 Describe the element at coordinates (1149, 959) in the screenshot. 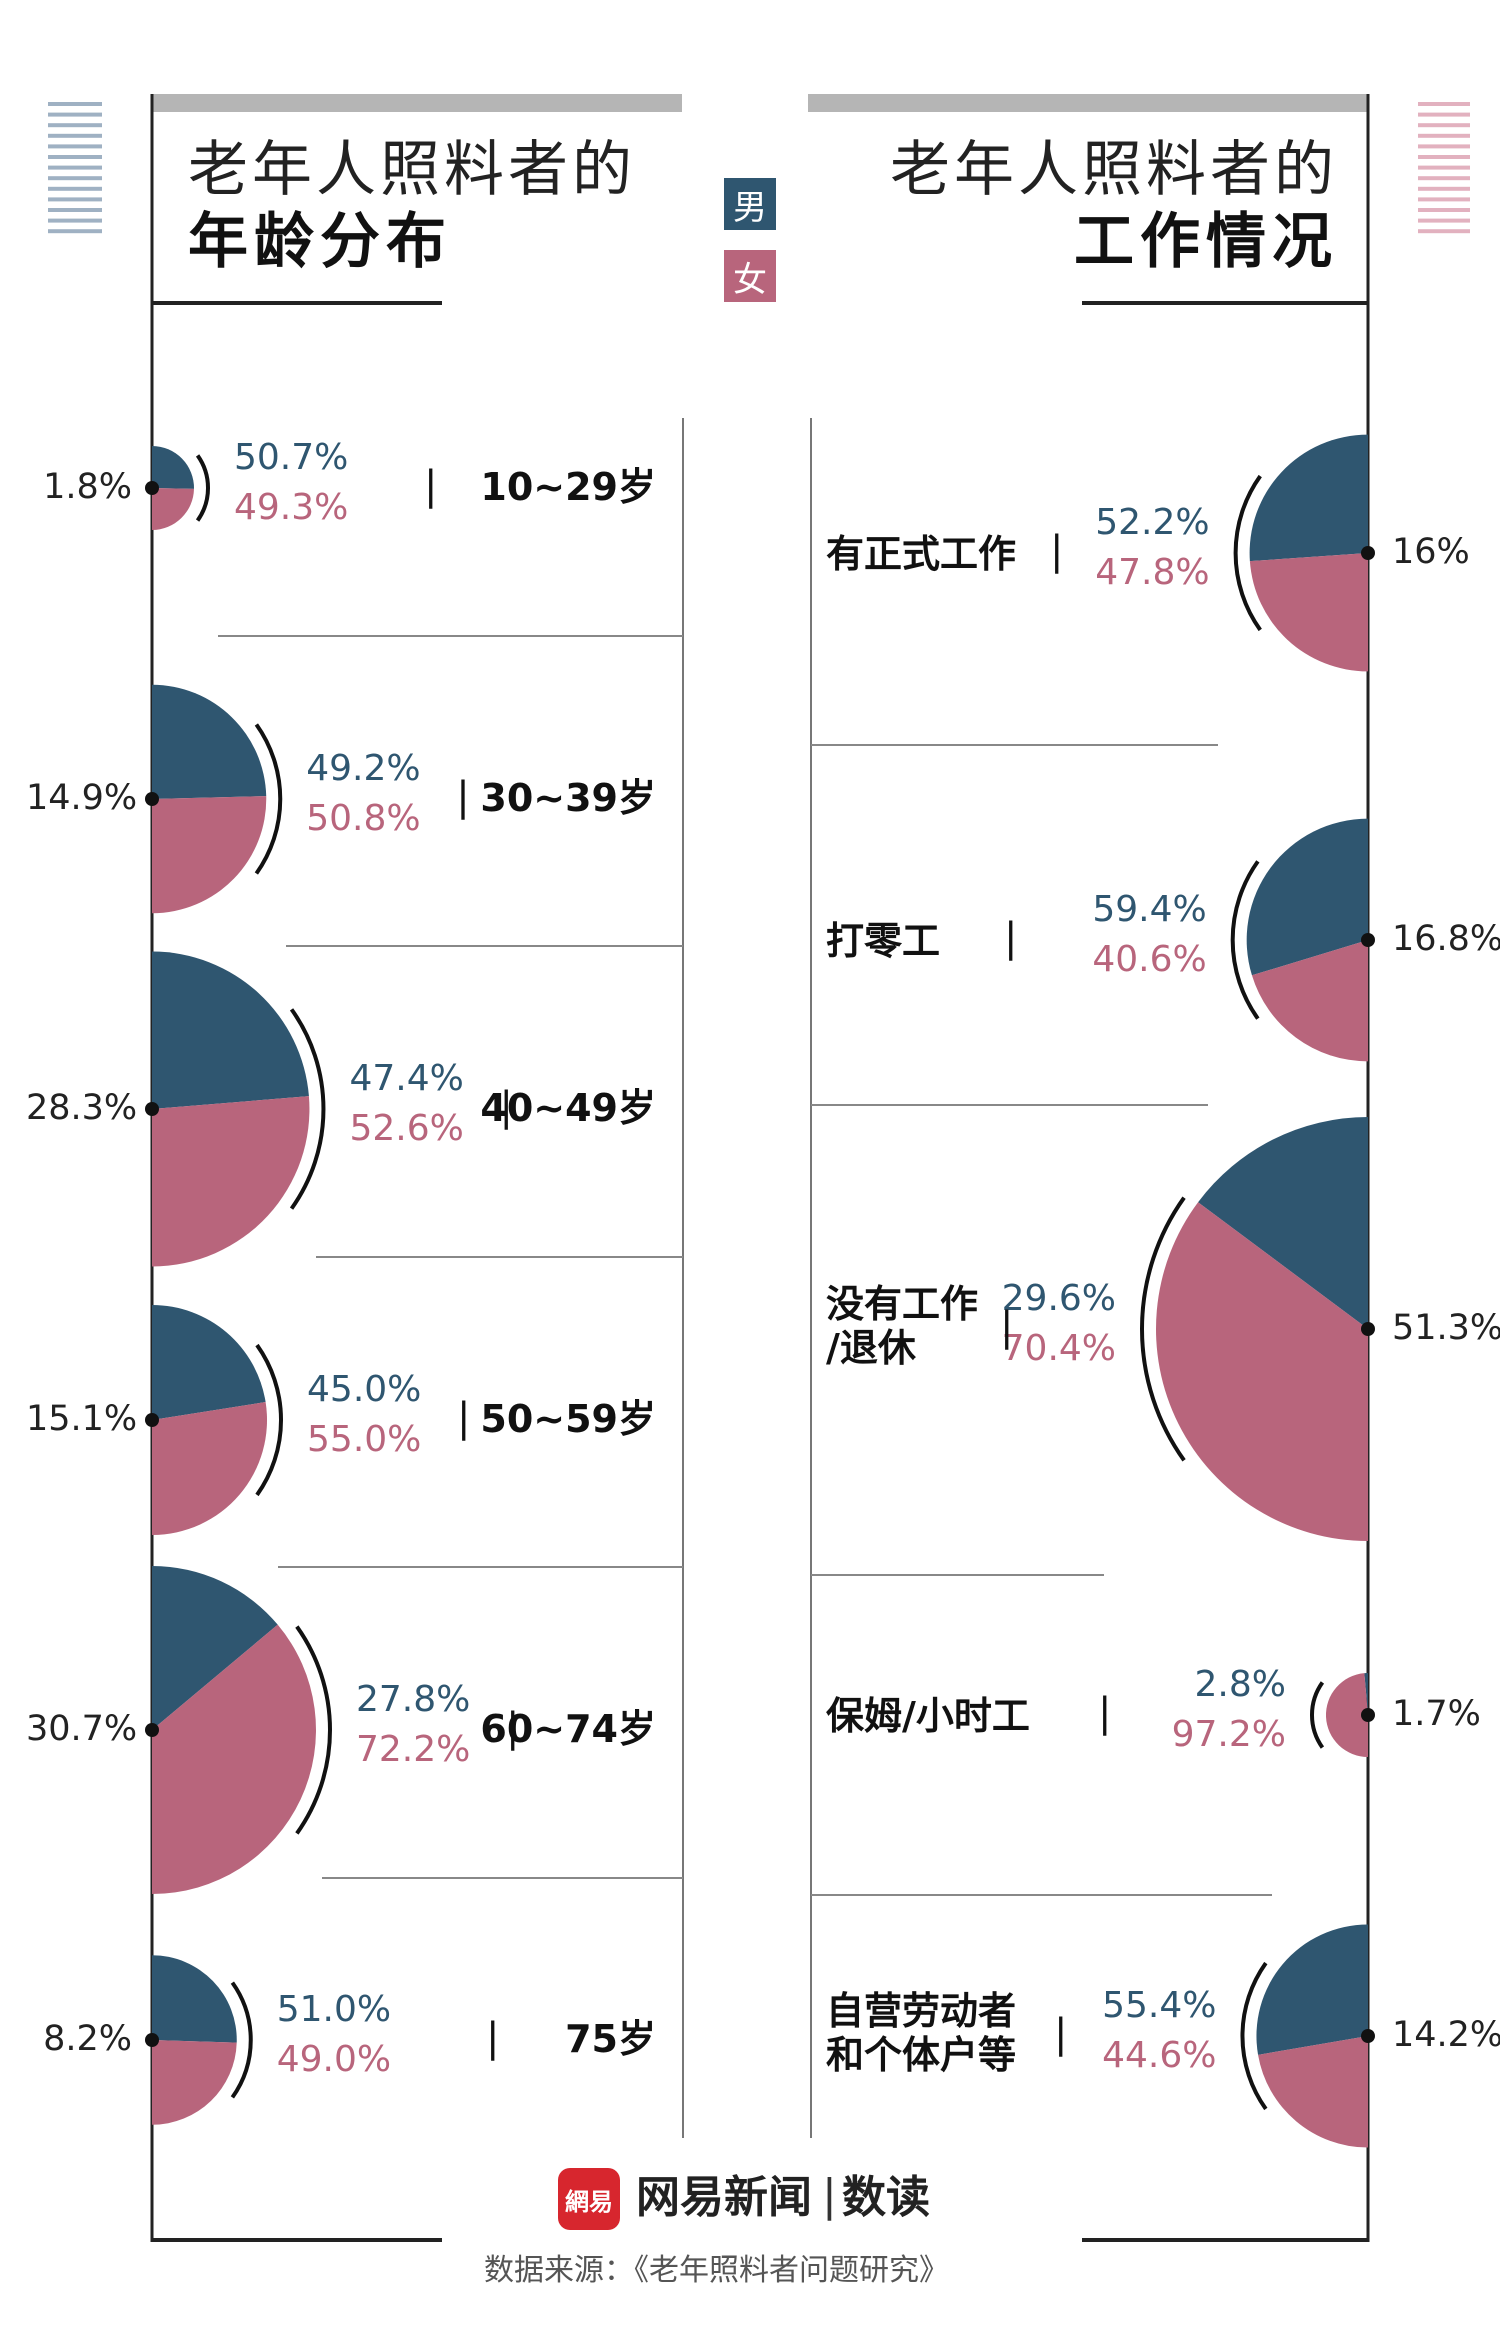

I see `female-percent: 40.6%` at that location.